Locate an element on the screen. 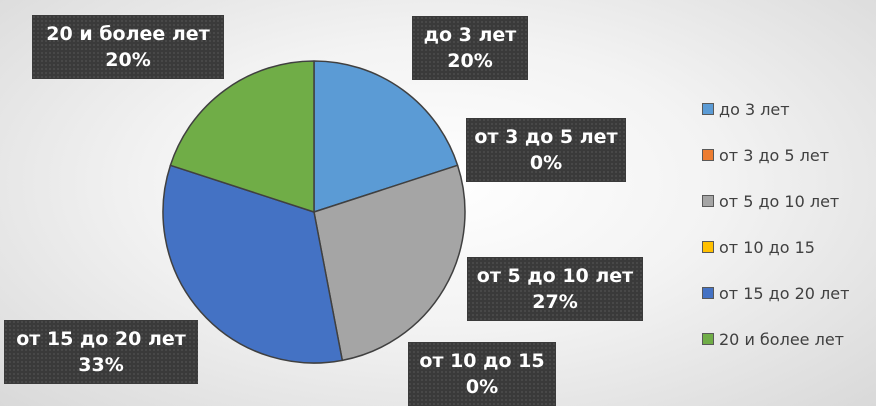 This screenshot has height=406, width=876. legend-item: от 5 до 10 лет is located at coordinates (788, 201).